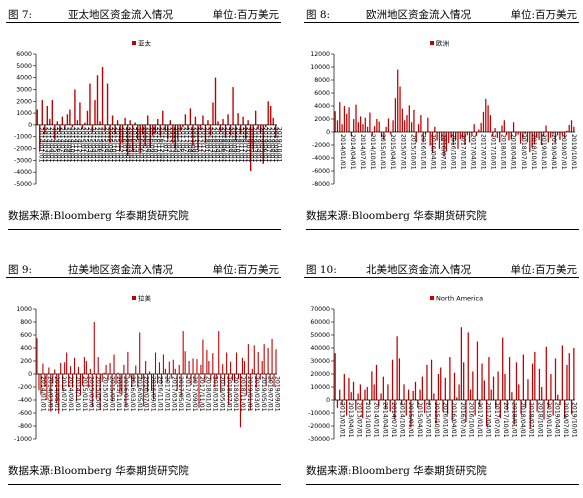 This screenshot has height=498, width=583. What do you see at coordinates (247, 145) in the screenshot?
I see `x-tick-label: 2019/01/01` at bounding box center [247, 145].